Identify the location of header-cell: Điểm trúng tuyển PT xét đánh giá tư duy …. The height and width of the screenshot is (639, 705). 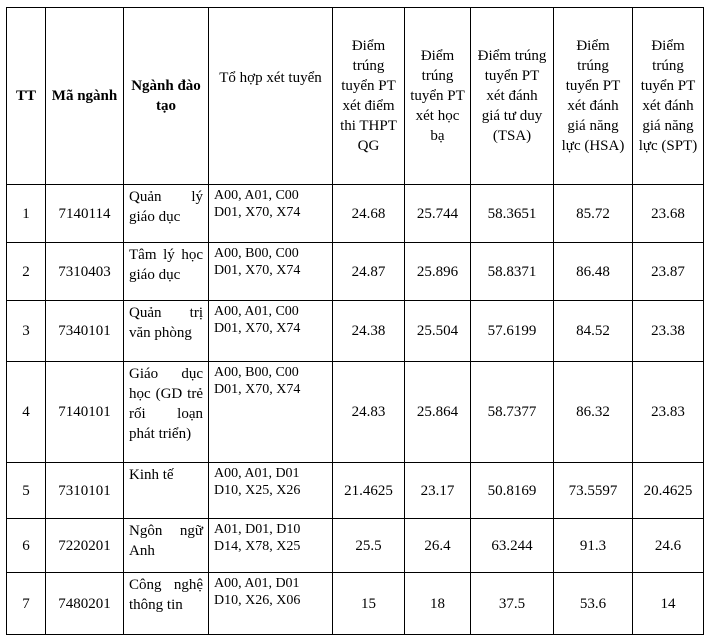
(512, 96).